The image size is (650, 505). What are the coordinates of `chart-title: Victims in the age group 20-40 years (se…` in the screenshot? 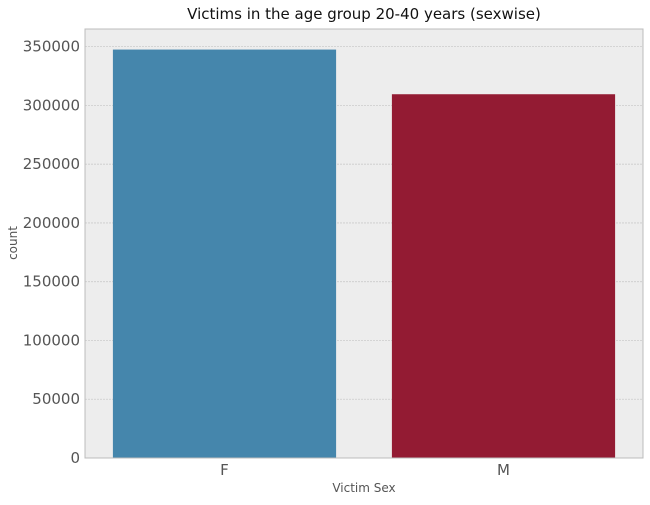 It's located at (364, 14).